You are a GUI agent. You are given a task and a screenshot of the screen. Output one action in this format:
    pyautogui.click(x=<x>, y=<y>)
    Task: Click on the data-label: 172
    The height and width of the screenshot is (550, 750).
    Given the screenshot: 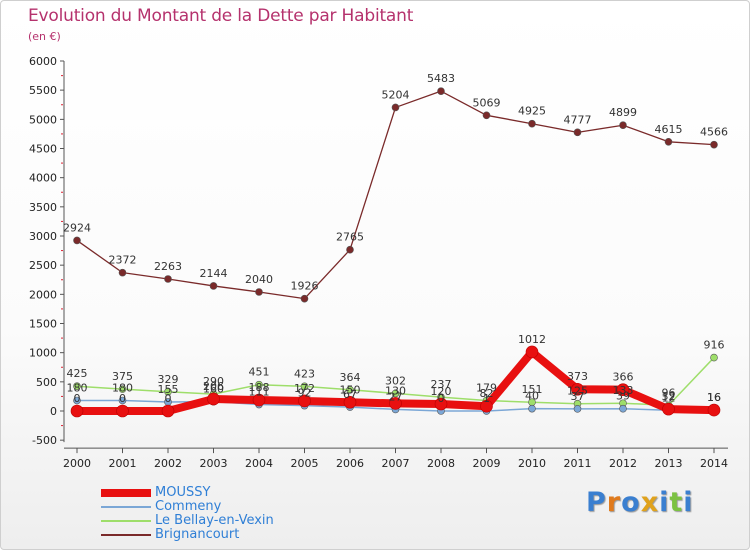 What is the action you would take?
    pyautogui.click(x=304, y=388)
    